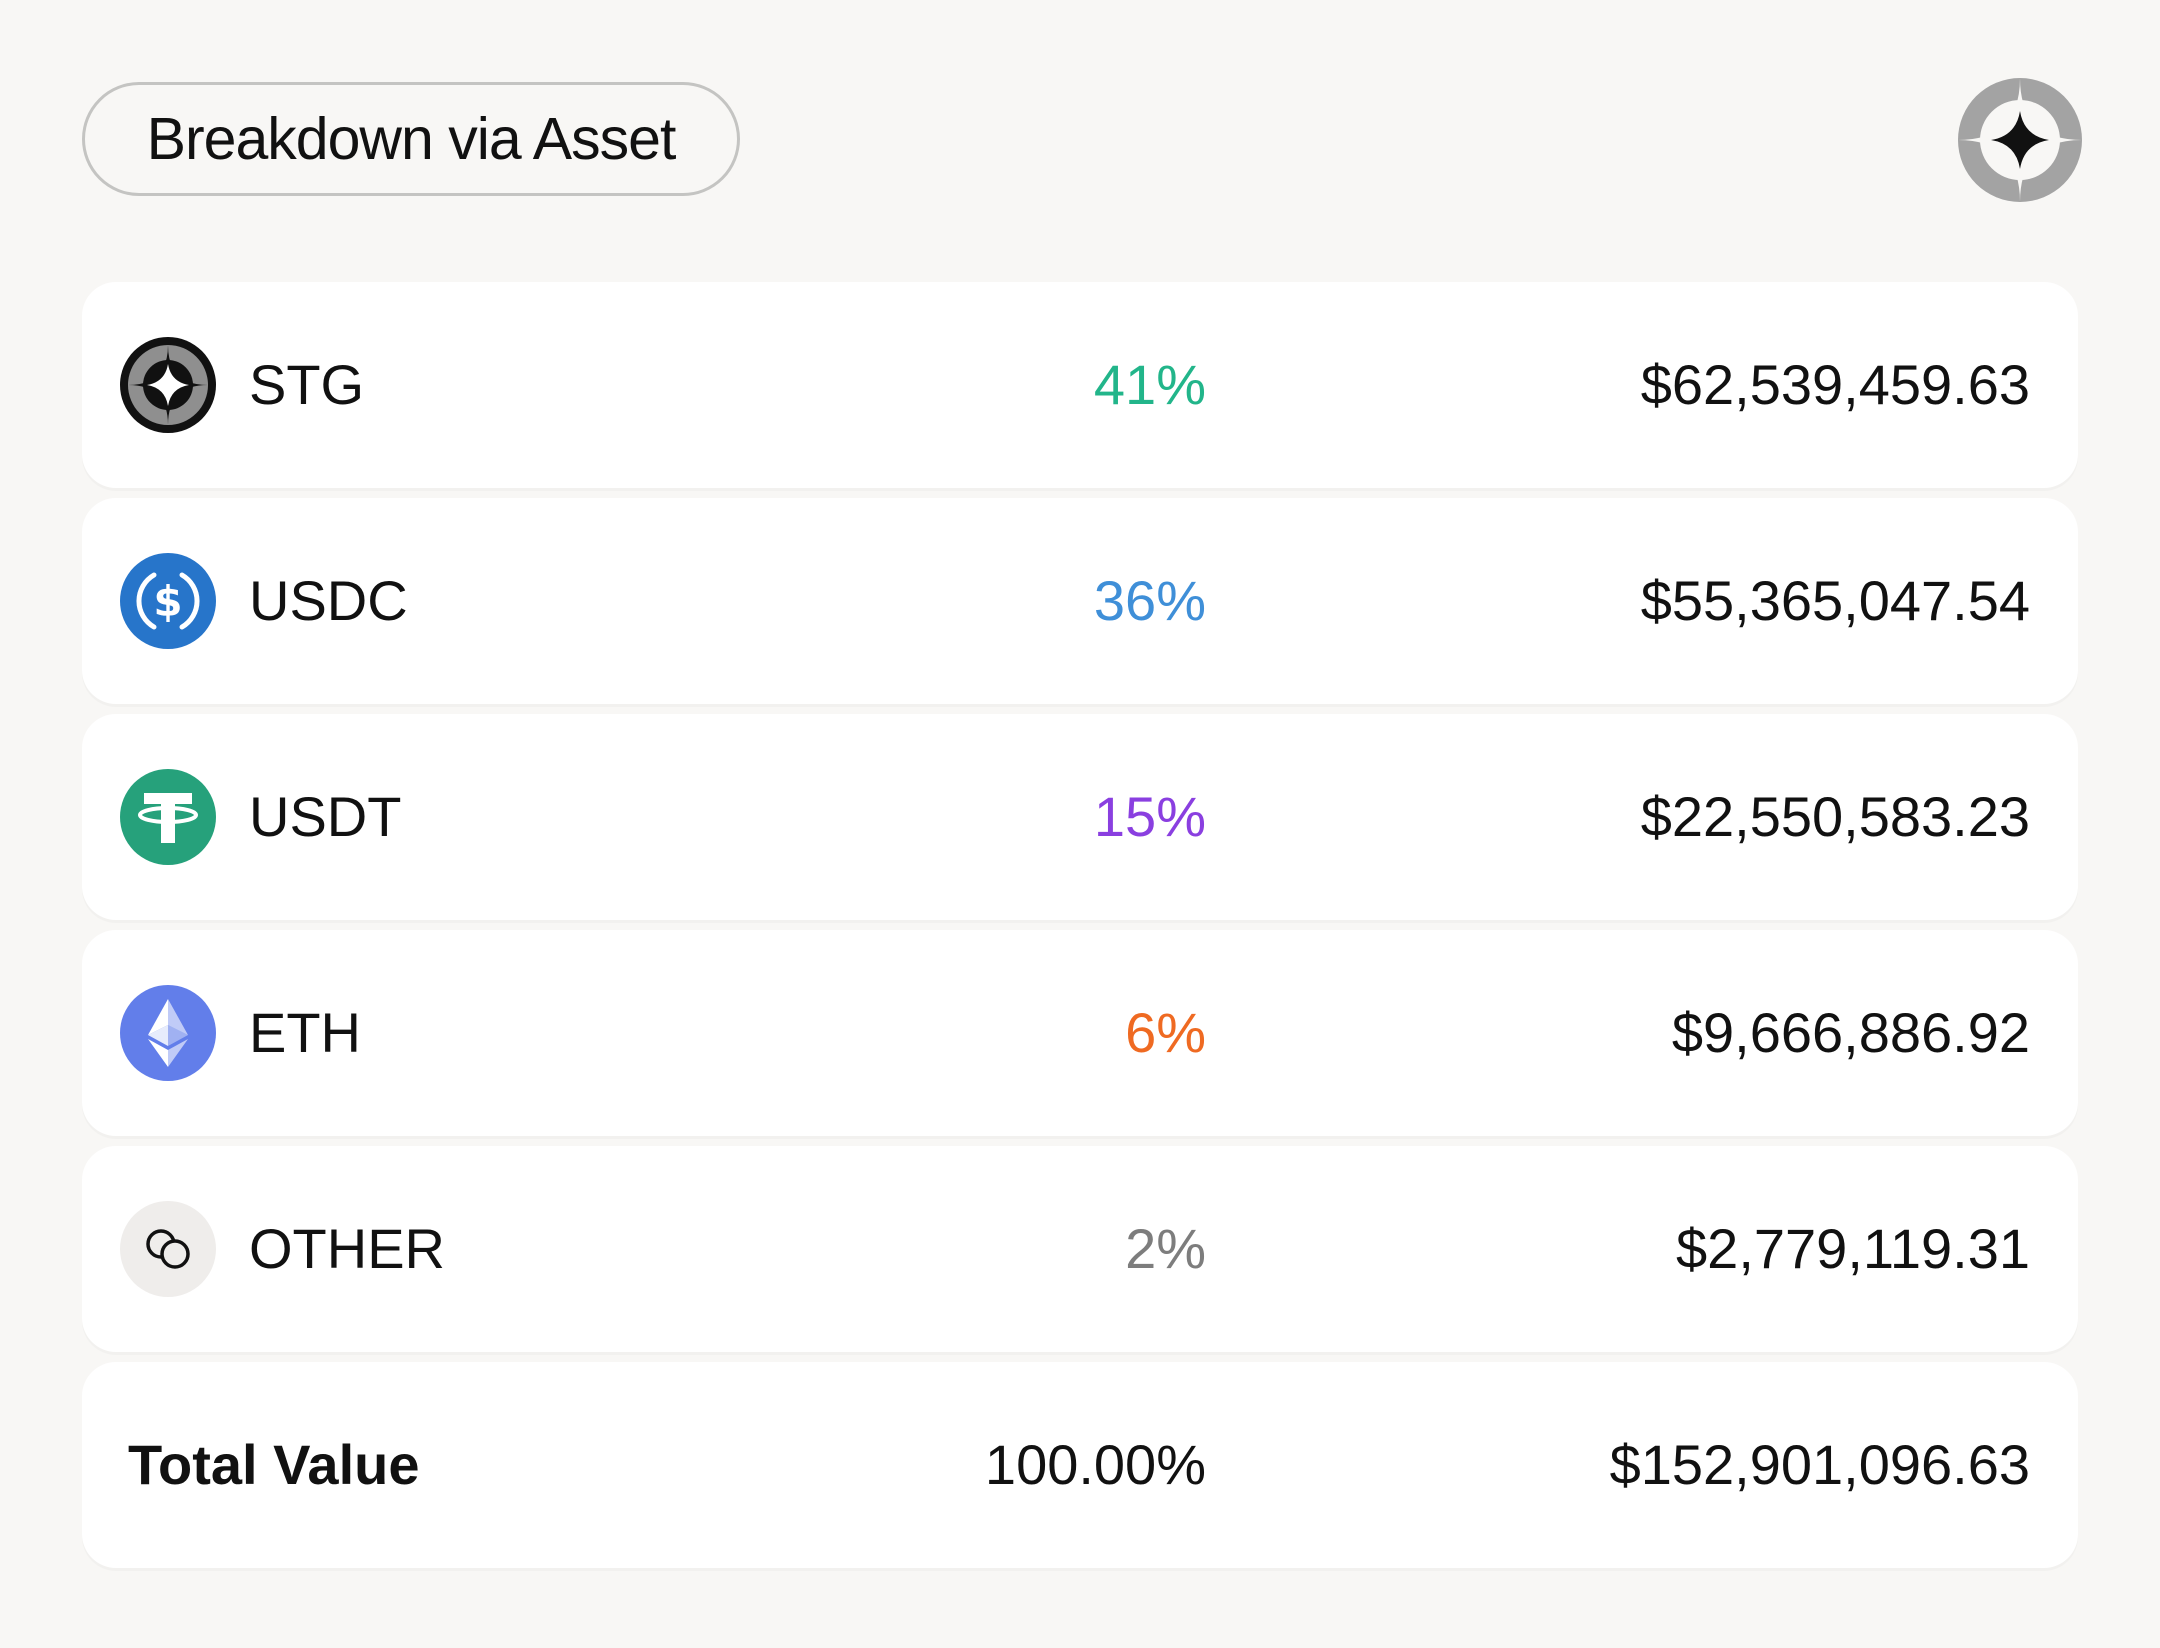 This screenshot has height=1648, width=2160. What do you see at coordinates (1835, 816) in the screenshot?
I see `asset-amount: $22,550,583.23` at bounding box center [1835, 816].